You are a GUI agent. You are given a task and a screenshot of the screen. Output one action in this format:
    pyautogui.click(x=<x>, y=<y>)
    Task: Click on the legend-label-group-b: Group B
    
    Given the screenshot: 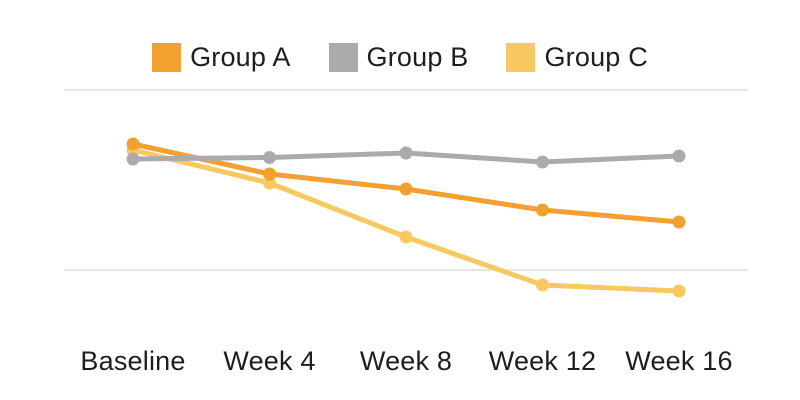 What is the action you would take?
    pyautogui.click(x=417, y=57)
    